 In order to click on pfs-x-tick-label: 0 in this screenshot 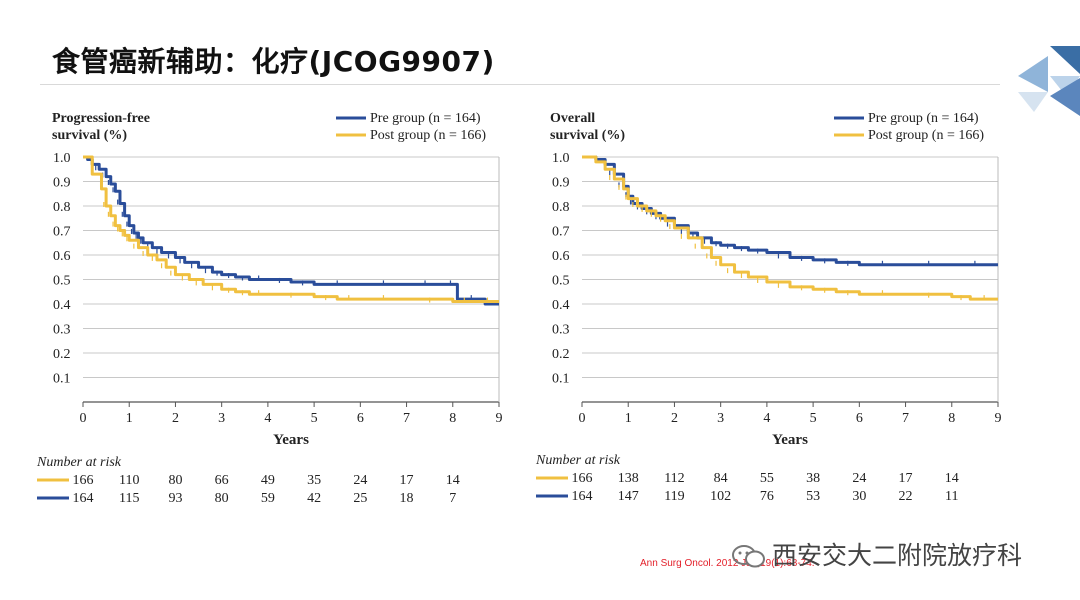, I will do `click(83, 418)`.